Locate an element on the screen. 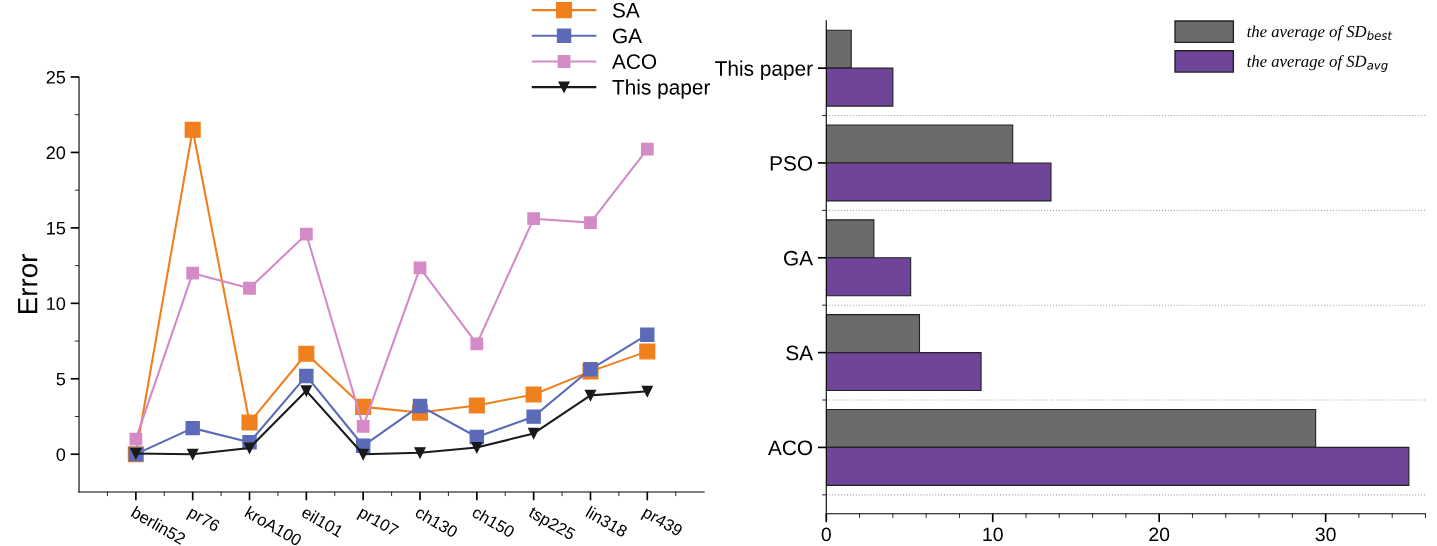 This screenshot has width=1437, height=546. y-tick-label: PSO is located at coordinates (791, 163).